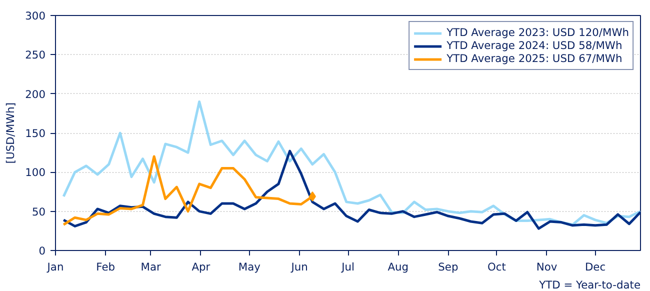  I want to click on x-tick-label: Jan, so click(55, 267).